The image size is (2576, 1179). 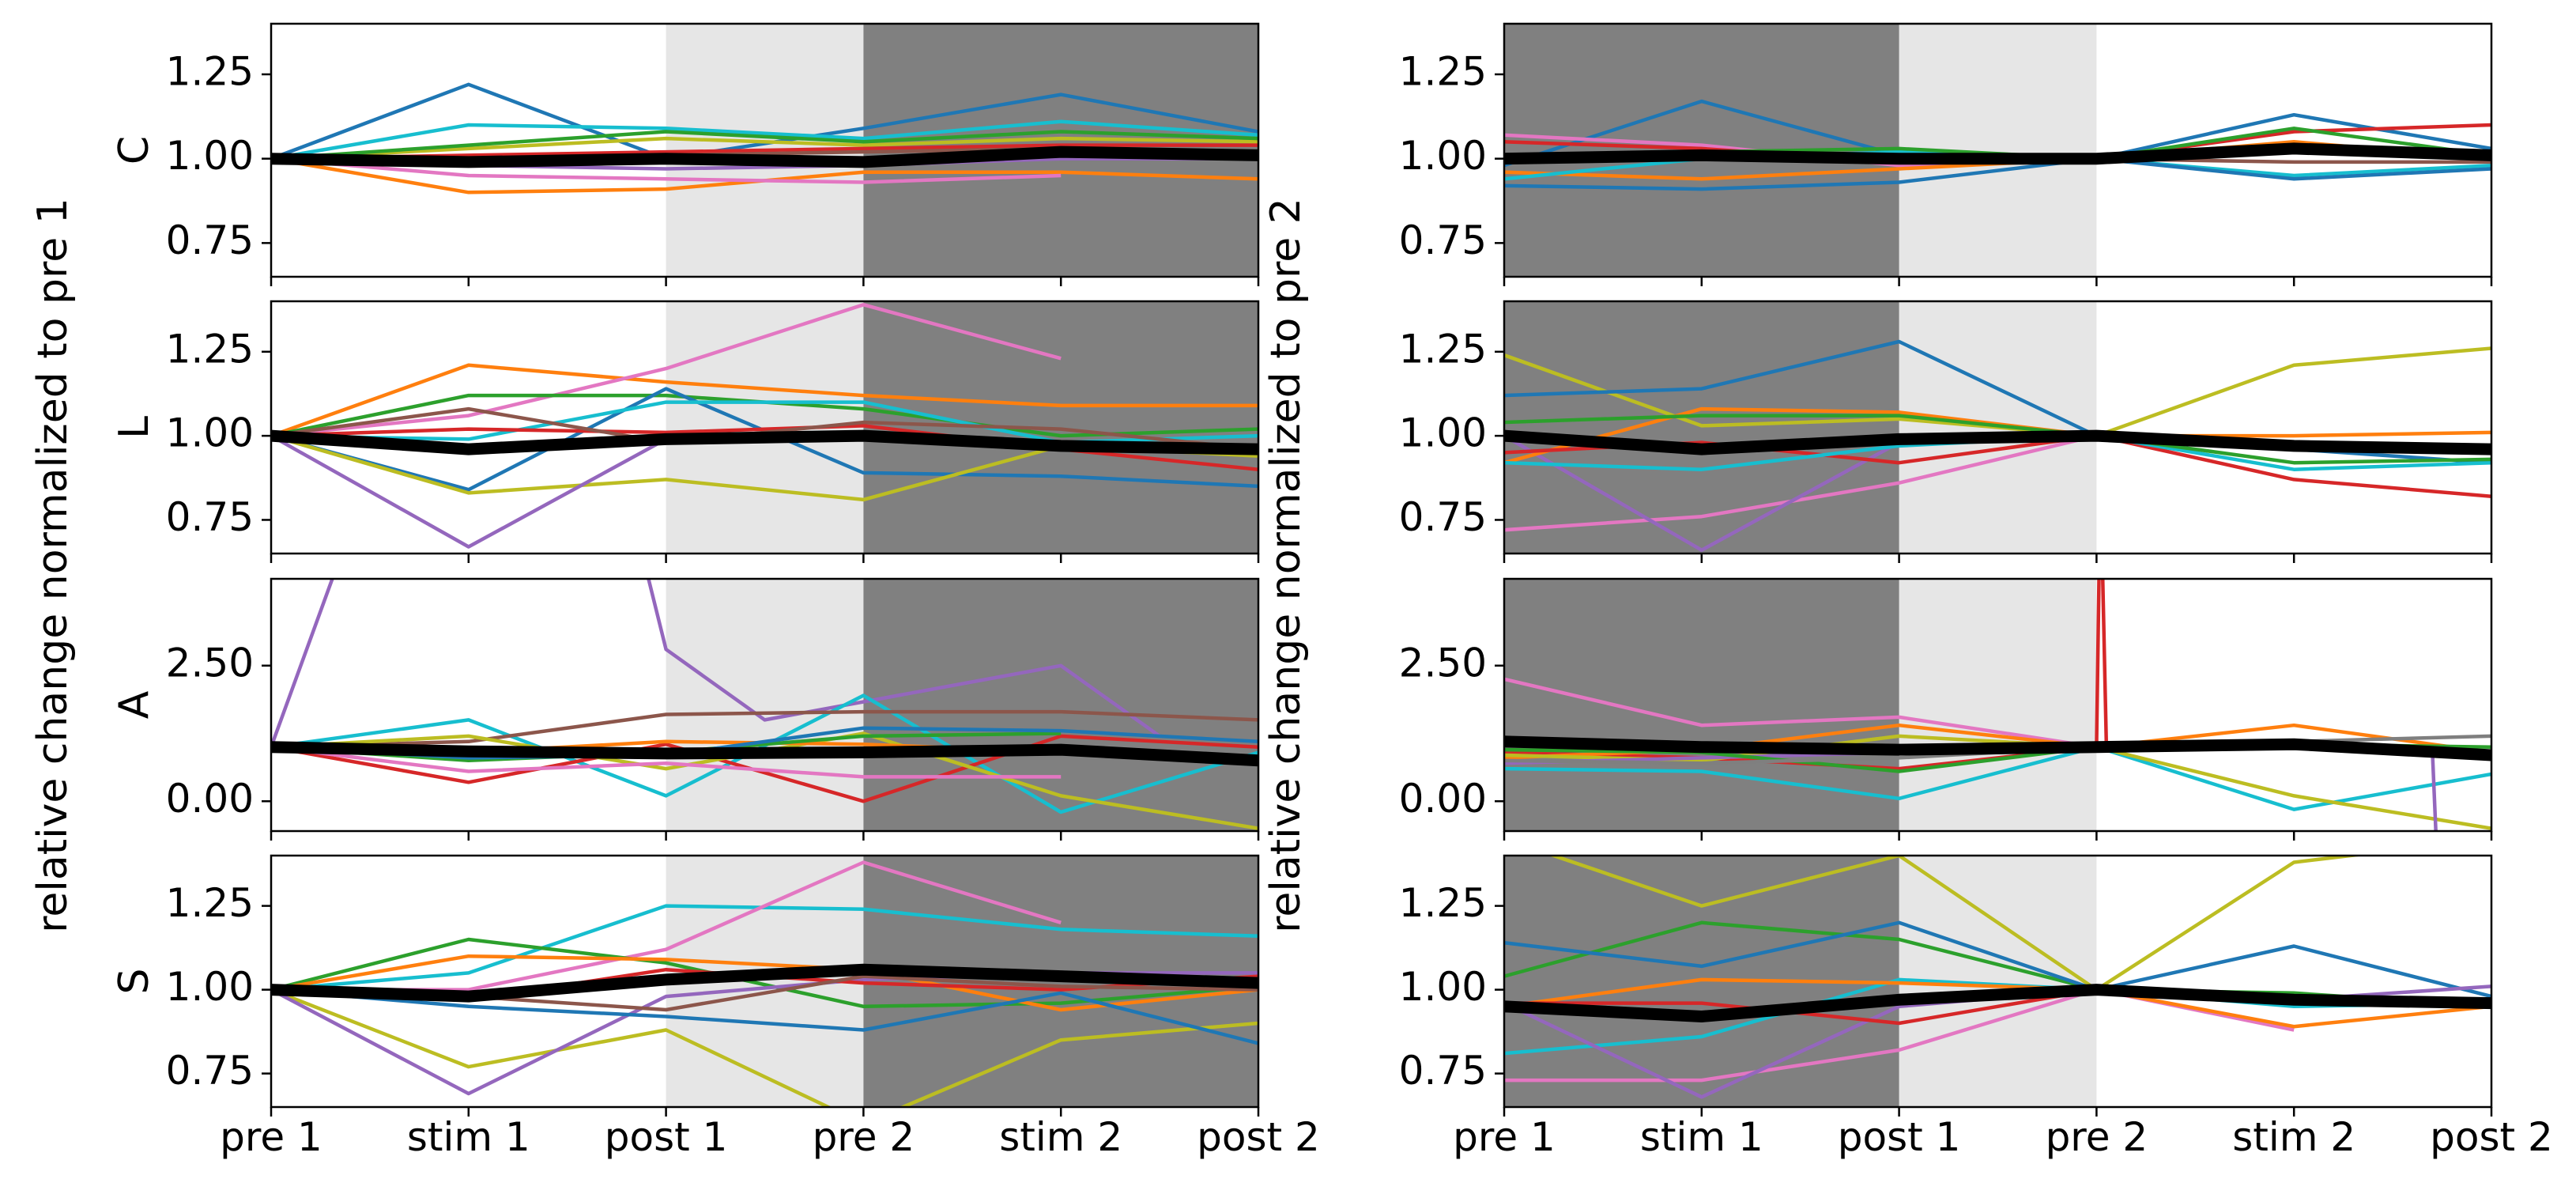 I want to click on row-label: L, so click(x=134, y=427).